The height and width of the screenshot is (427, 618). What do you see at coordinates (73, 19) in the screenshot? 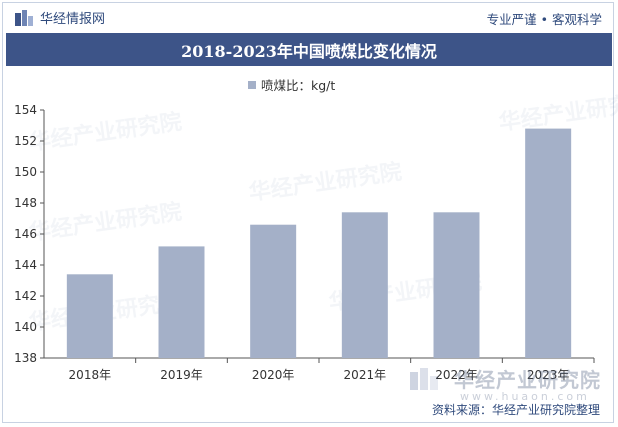
I see `brand-name: 华经情报网` at bounding box center [73, 19].